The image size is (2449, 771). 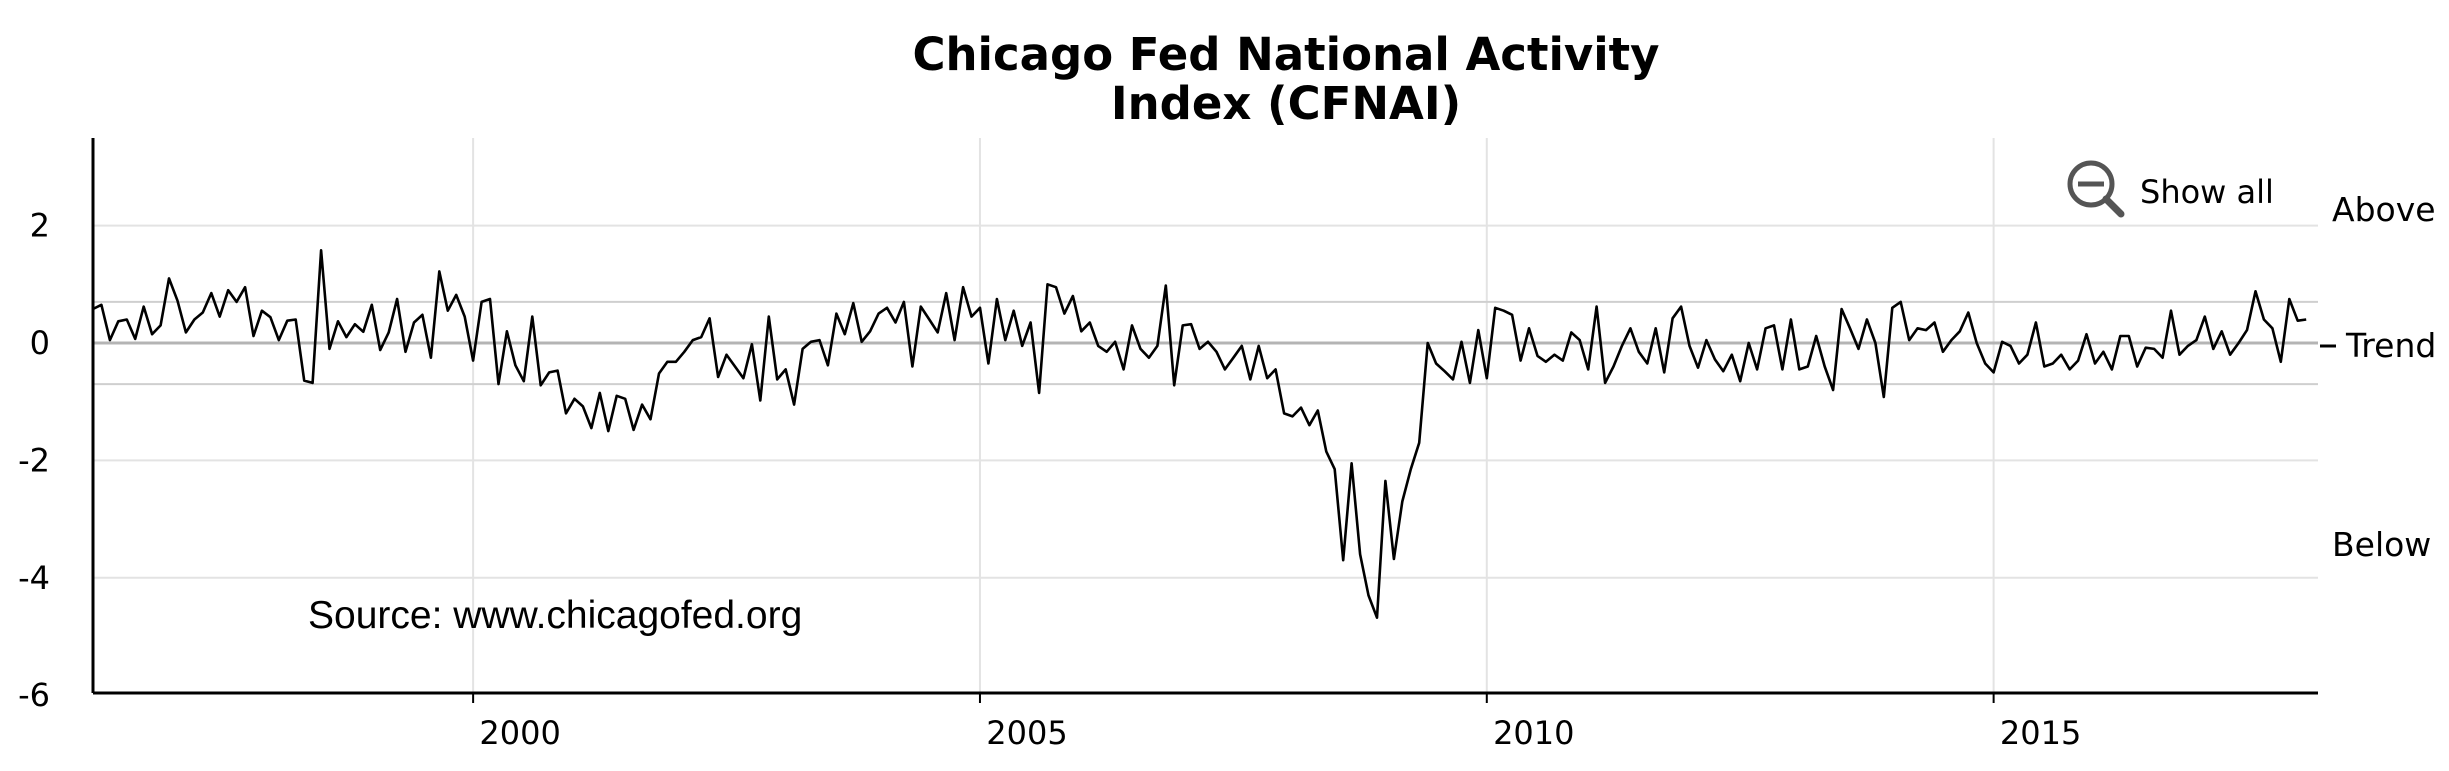 I want to click on trend-band, so click(x=1214, y=343).